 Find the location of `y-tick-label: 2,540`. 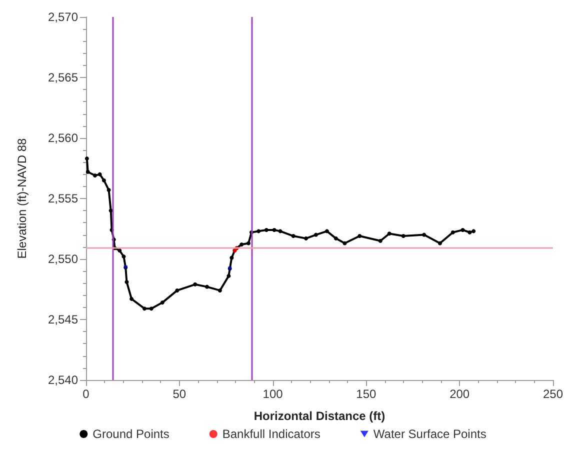

y-tick-label: 2,540 is located at coordinates (63, 380).